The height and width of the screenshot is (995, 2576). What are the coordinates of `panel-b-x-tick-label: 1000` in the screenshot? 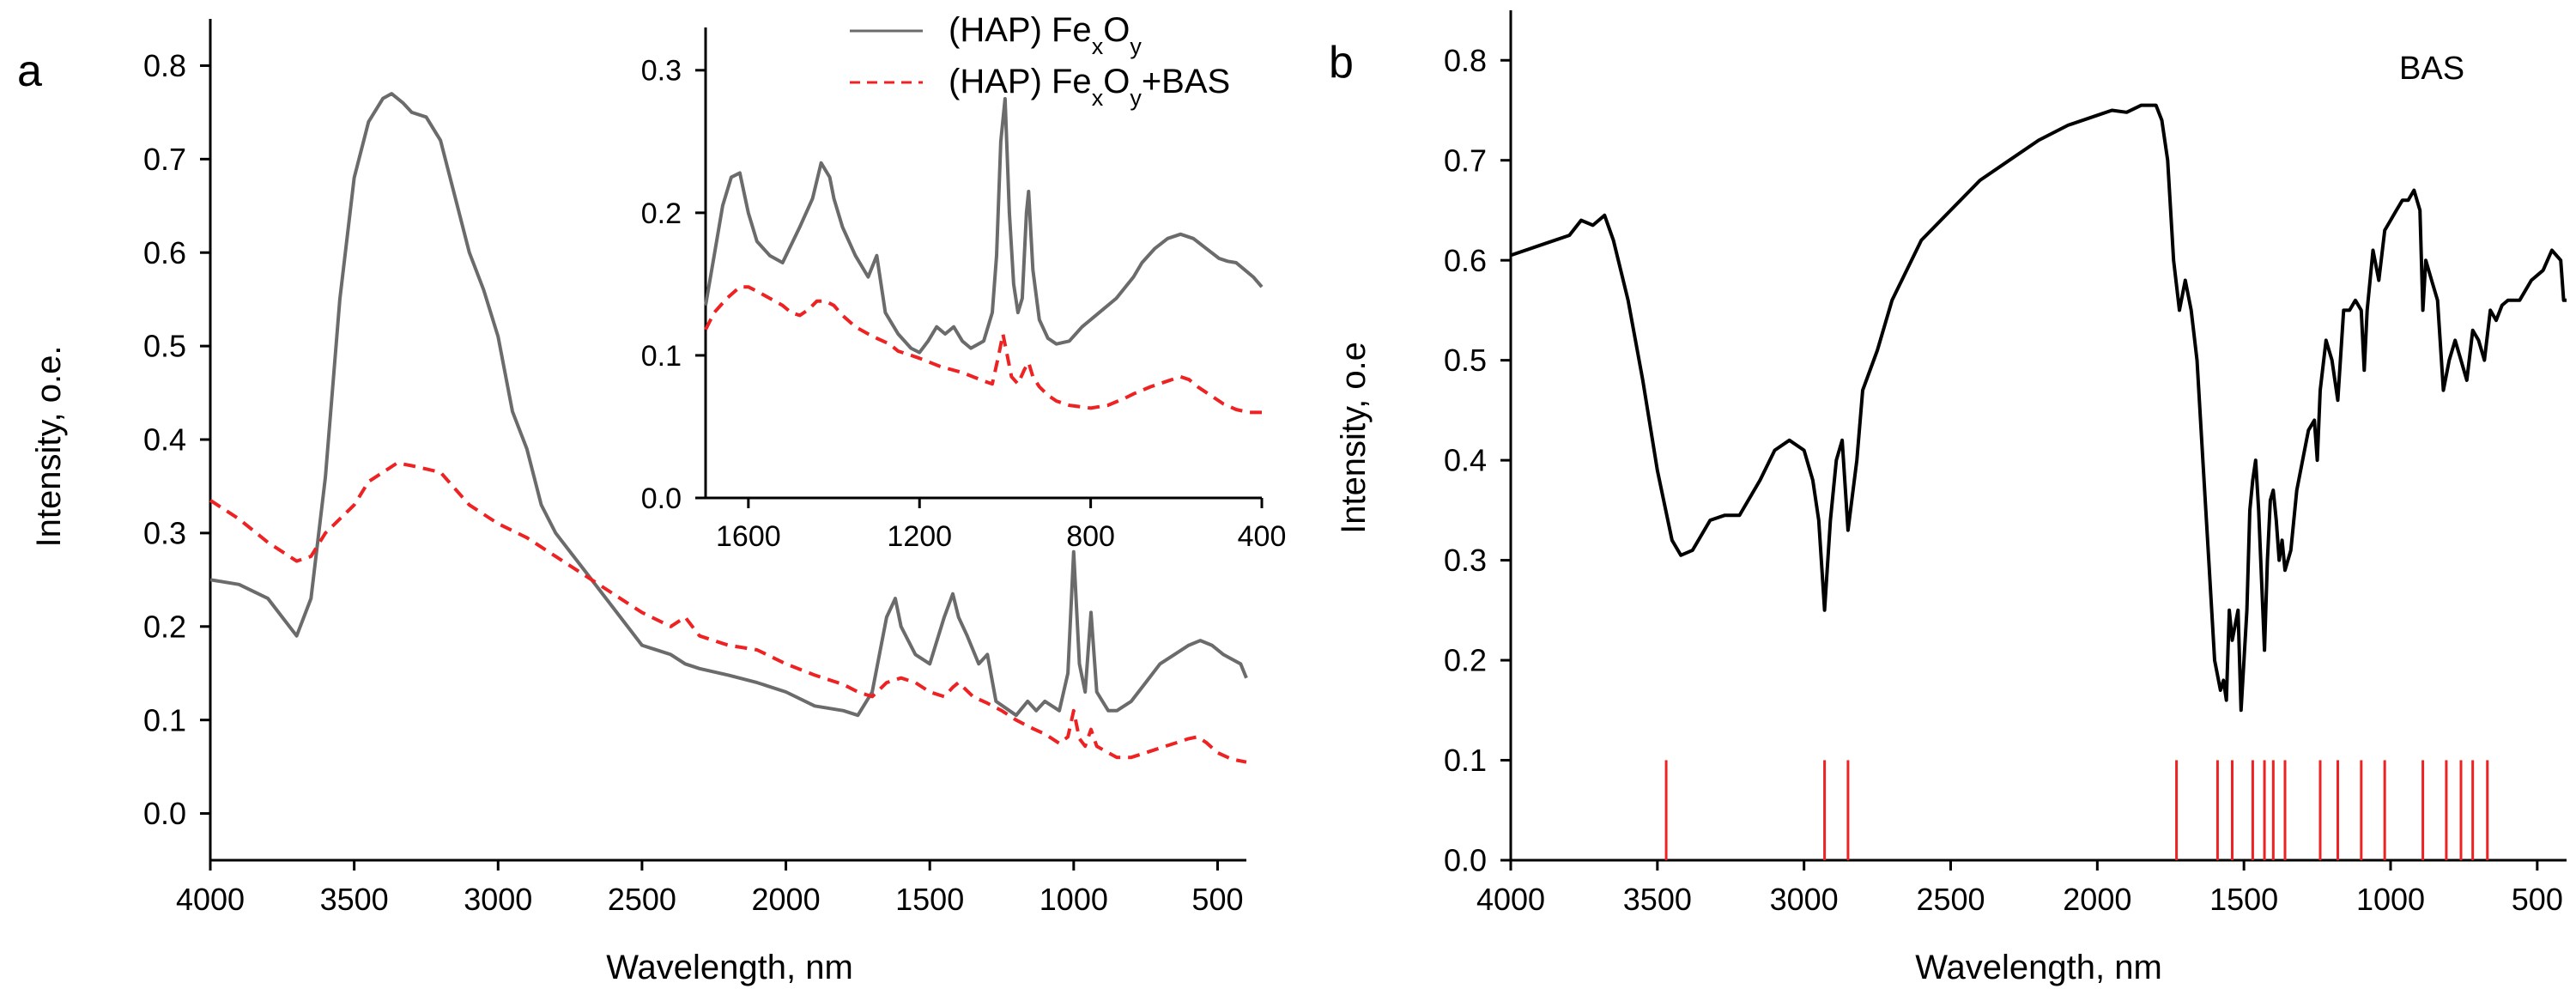 It's located at (2390, 899).